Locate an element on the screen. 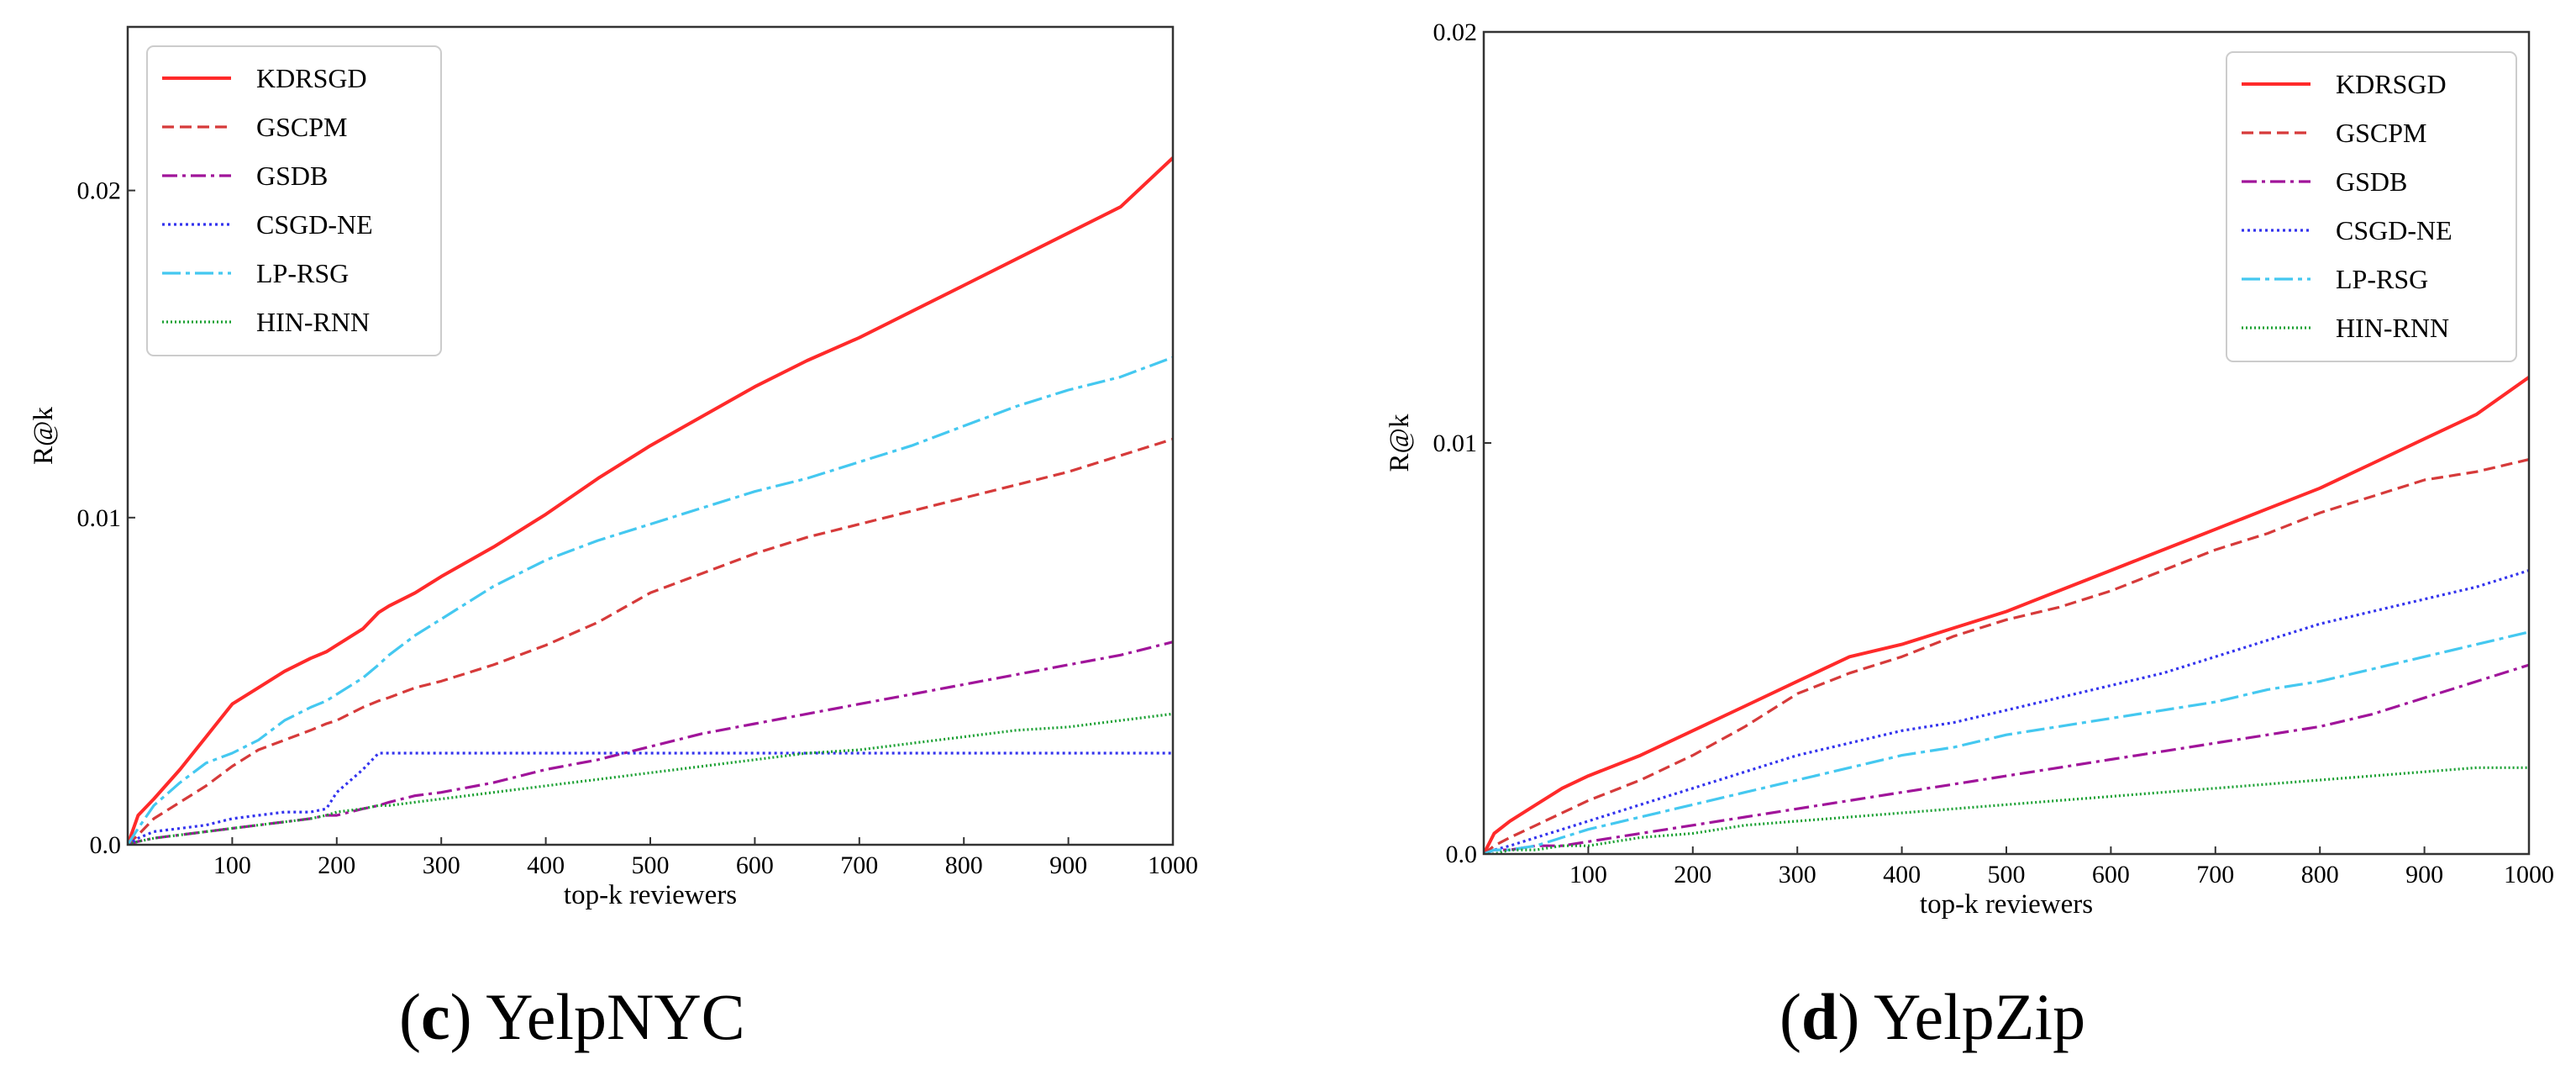  series-line-lp-rsg is located at coordinates (2006, 742).